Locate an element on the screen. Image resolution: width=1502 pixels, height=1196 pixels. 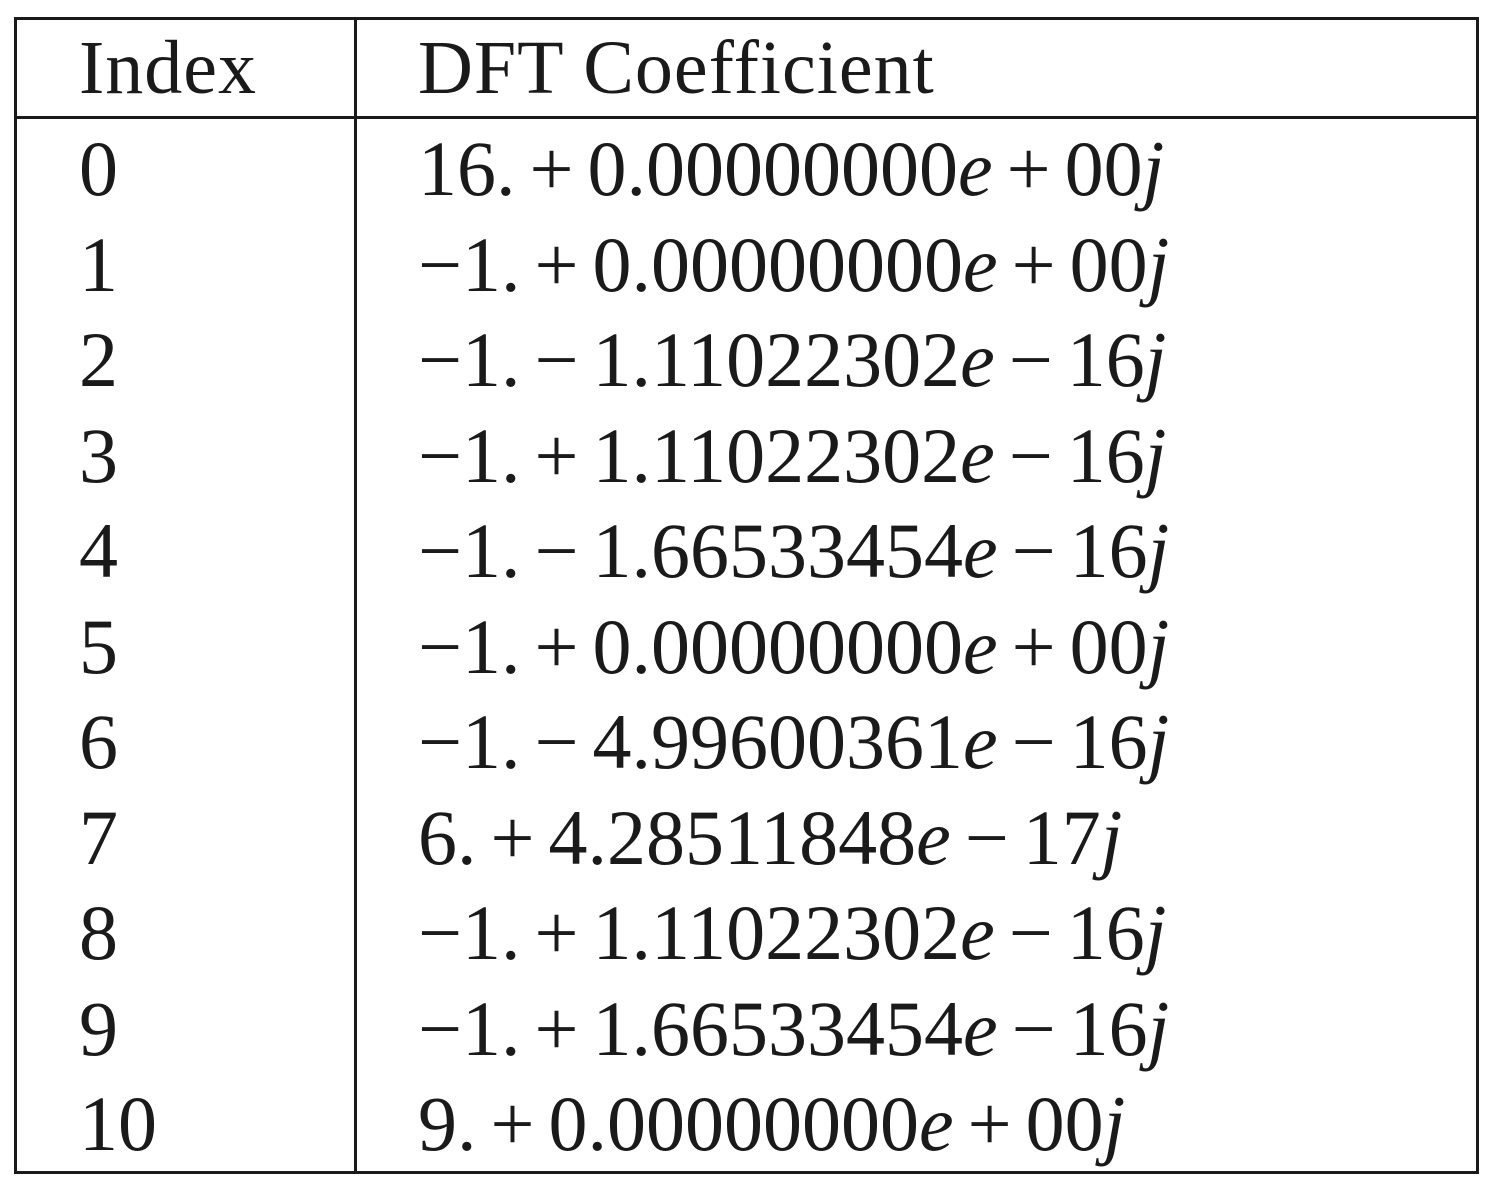
imag-mantissa: 4.99600361 is located at coordinates (778, 741).